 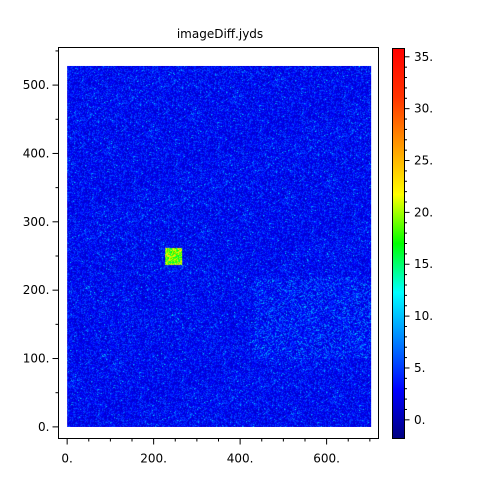 I want to click on colorbar-tick-label: 5., so click(x=419, y=368).